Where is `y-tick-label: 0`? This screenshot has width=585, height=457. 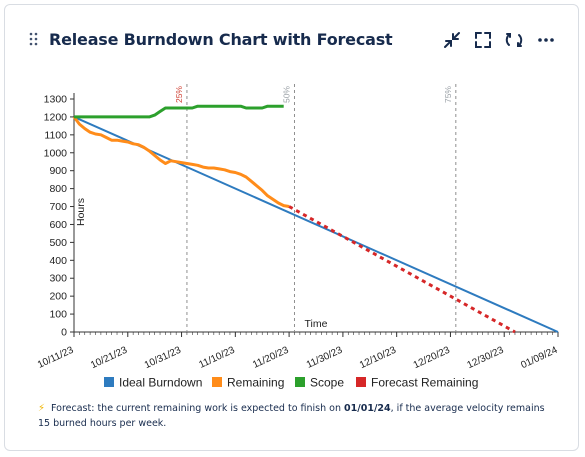 y-tick-label: 0 is located at coordinates (64, 333).